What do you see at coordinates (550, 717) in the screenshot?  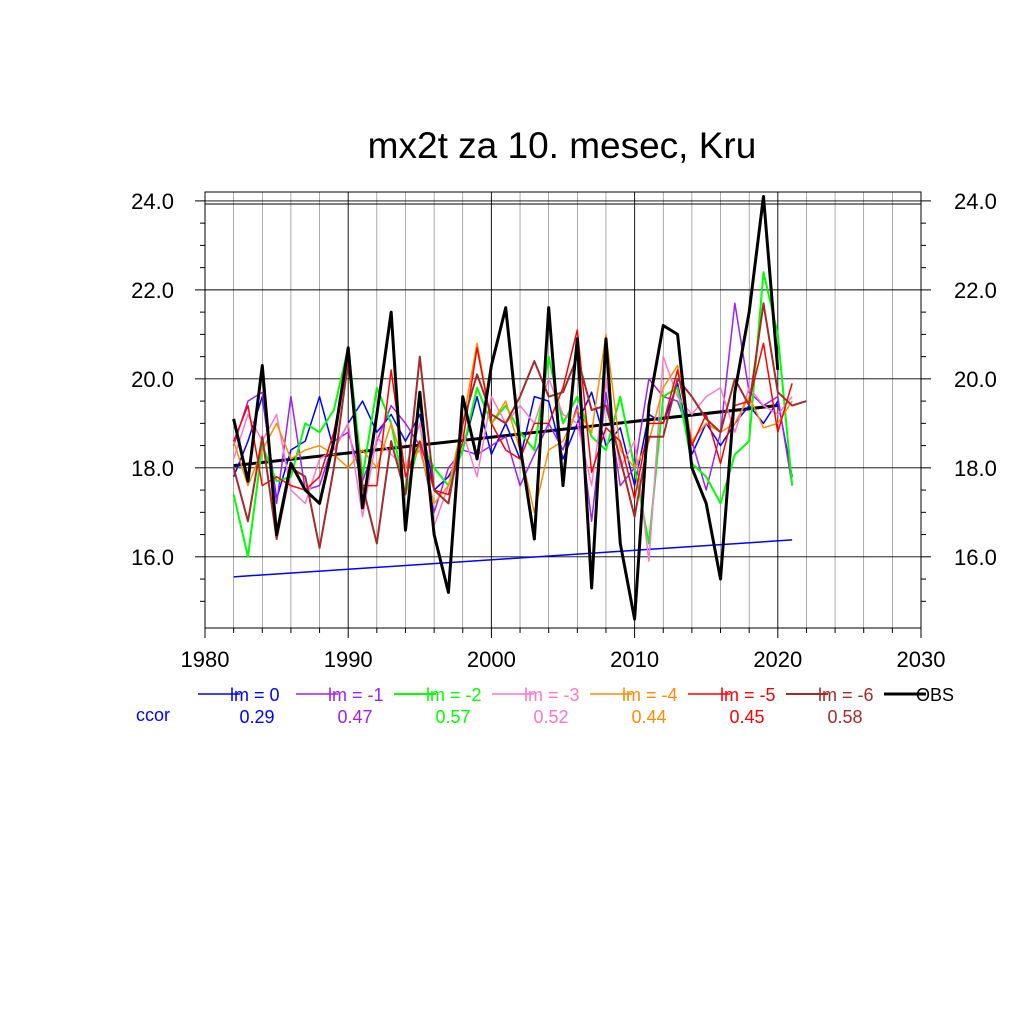 I see `legend-ccor-value: 0.52` at bounding box center [550, 717].